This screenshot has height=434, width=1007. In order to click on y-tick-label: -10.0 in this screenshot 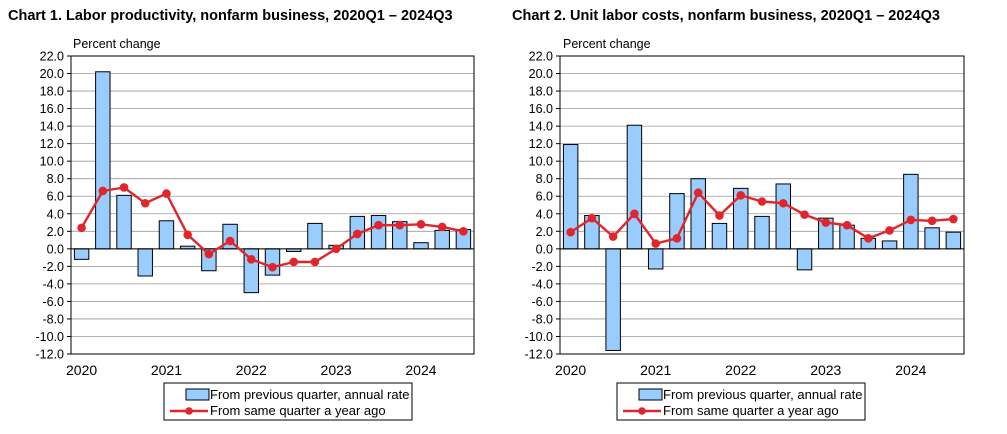, I will do `click(50, 337)`.